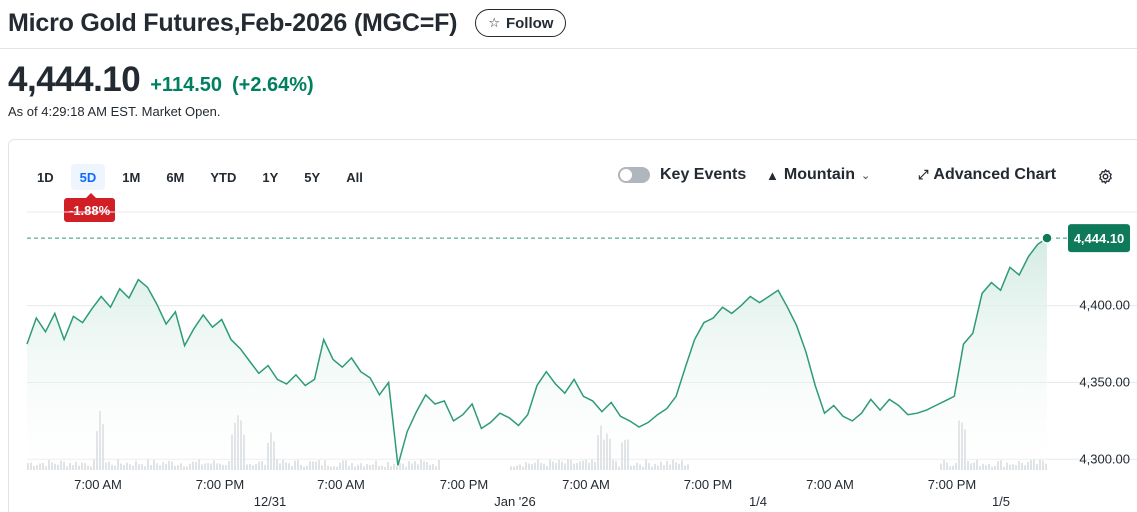 The image size is (1137, 512). Describe the element at coordinates (529, 23) in the screenshot. I see `follow-label: Follow` at that location.